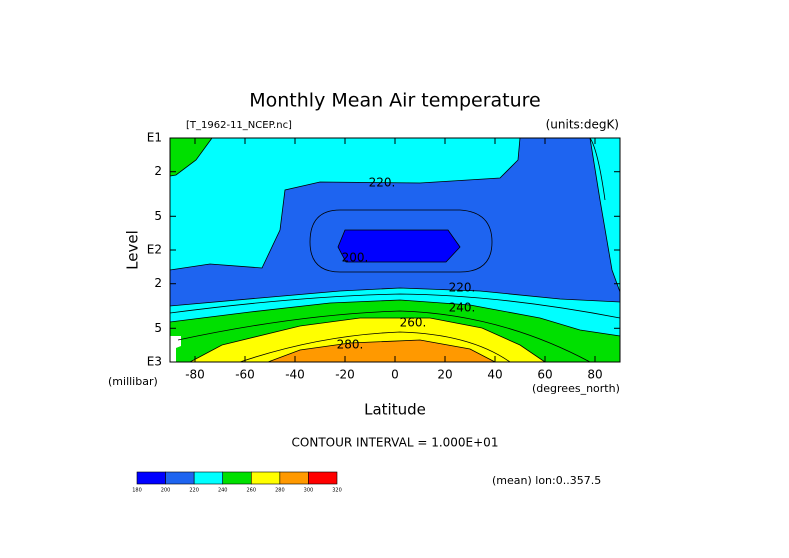 The height and width of the screenshot is (558, 789). I want to click on note: (mean) lon:0..357.5, so click(546, 480).